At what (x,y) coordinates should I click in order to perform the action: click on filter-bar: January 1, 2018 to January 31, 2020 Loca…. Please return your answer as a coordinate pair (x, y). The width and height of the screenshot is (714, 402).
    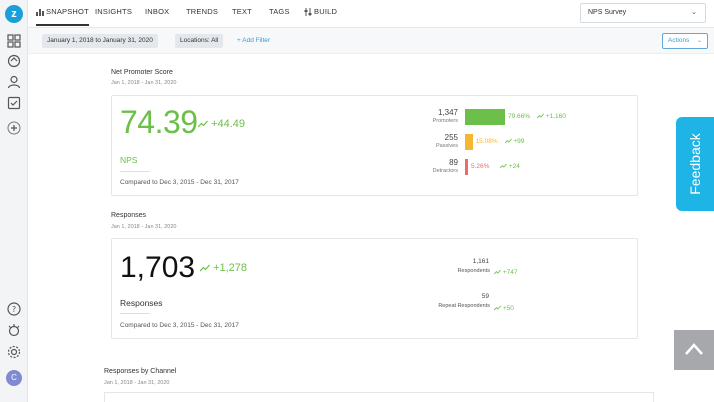
    Looking at the image, I should click on (371, 41).